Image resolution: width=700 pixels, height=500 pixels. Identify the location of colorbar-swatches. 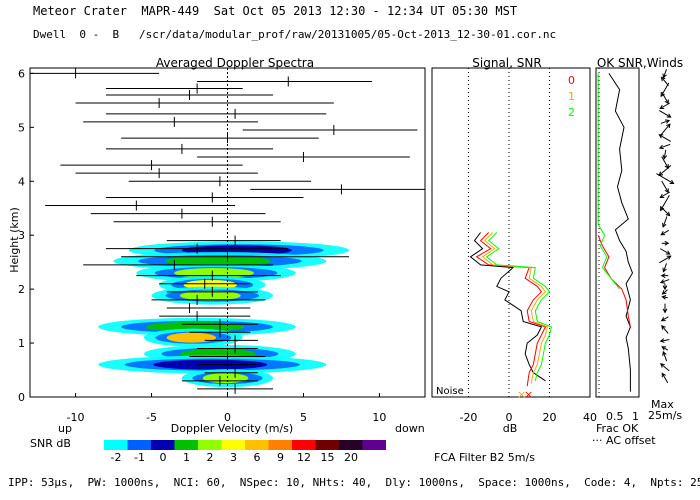
(245, 445).